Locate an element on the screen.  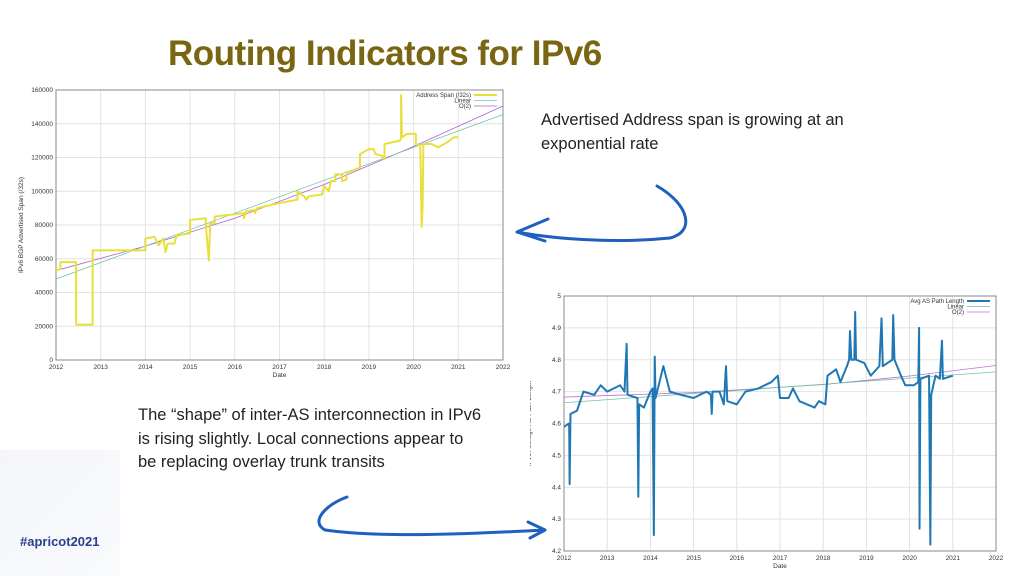
legend-label: Avg AS Path Length is located at coordinates (937, 302).